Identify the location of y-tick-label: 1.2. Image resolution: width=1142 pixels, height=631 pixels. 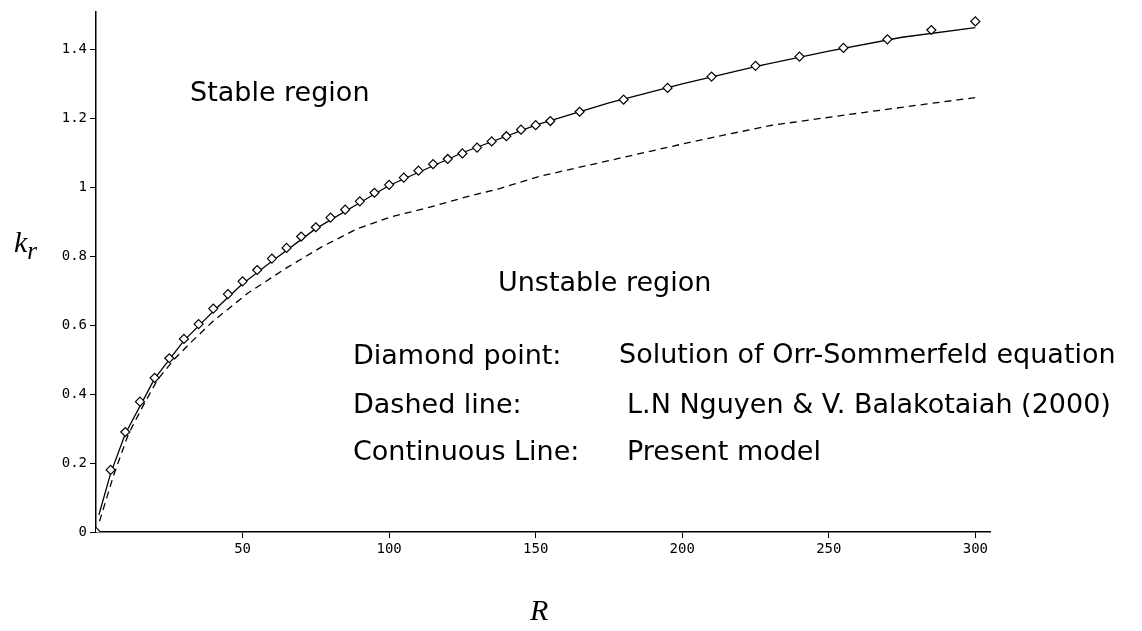
(74, 116).